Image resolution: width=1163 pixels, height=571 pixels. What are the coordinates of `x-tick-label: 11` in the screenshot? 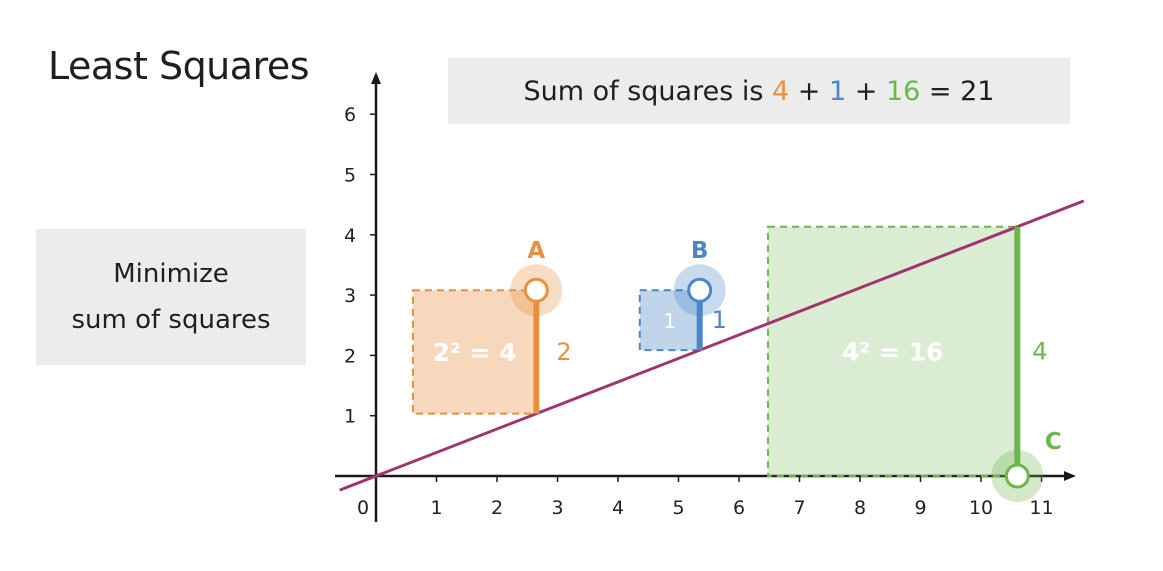 It's located at (1041, 508).